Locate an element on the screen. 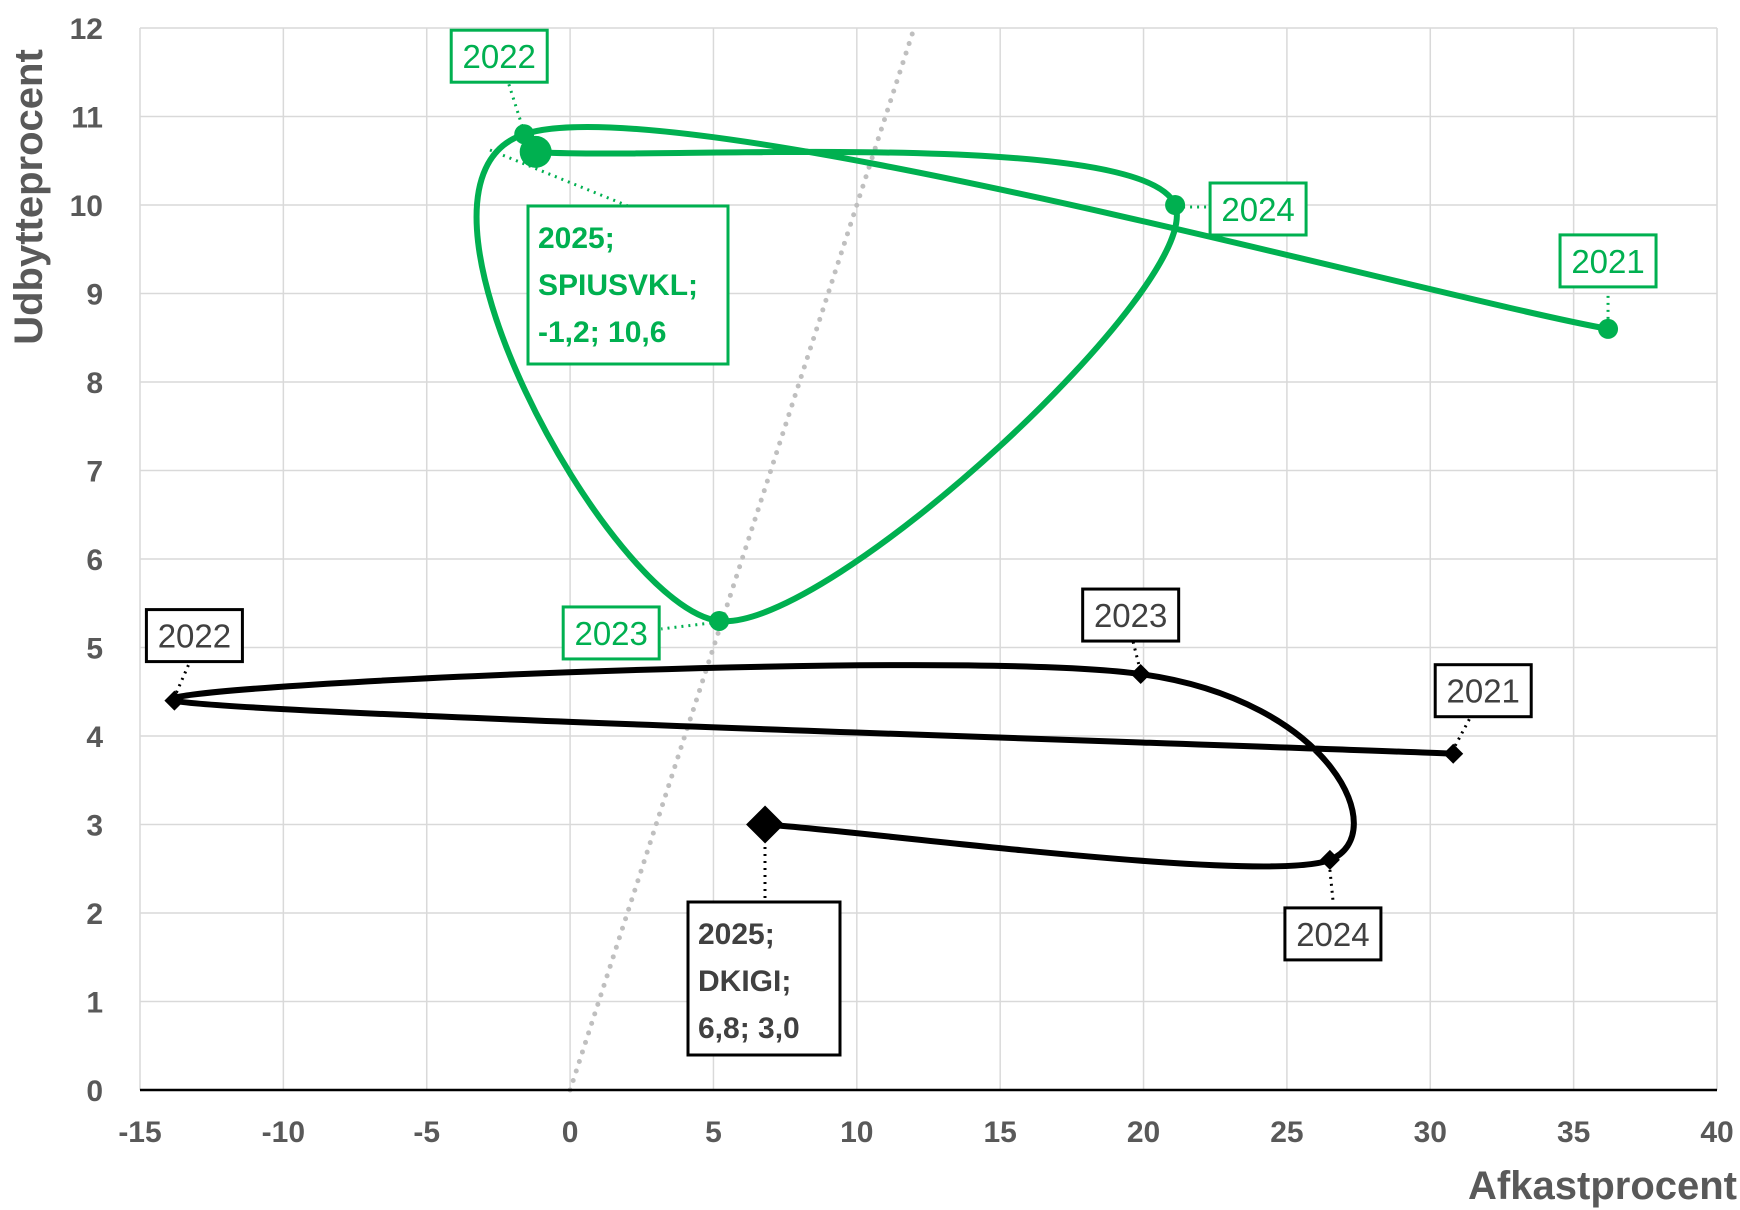 This screenshot has width=1740, height=1210. y-tick-label: 7 is located at coordinates (94, 472).